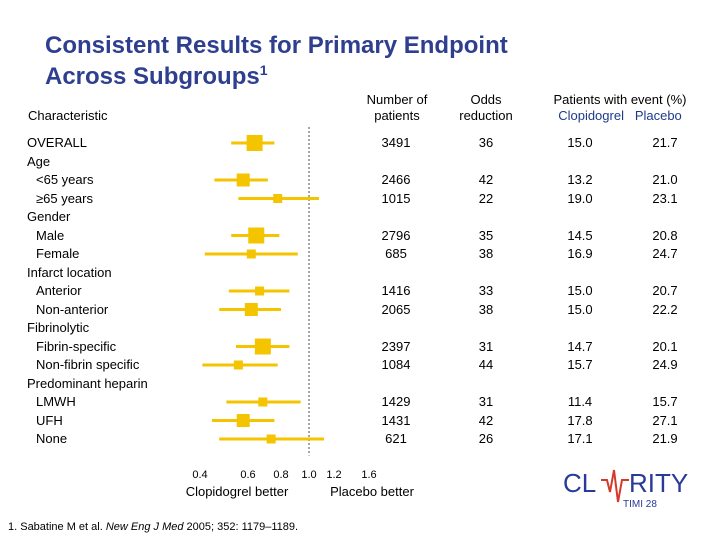 The width and height of the screenshot is (720, 540). Describe the element at coordinates (76, 346) in the screenshot. I see `subgroup-label: Fibrin-specific` at that location.